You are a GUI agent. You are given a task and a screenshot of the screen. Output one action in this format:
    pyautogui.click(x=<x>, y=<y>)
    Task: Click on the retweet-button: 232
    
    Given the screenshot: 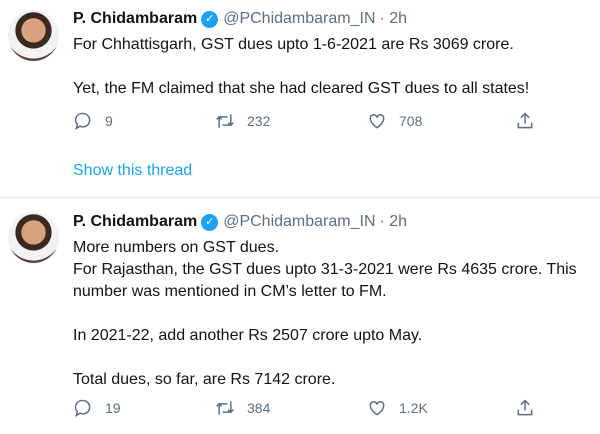 What is the action you would take?
    pyautogui.click(x=242, y=121)
    